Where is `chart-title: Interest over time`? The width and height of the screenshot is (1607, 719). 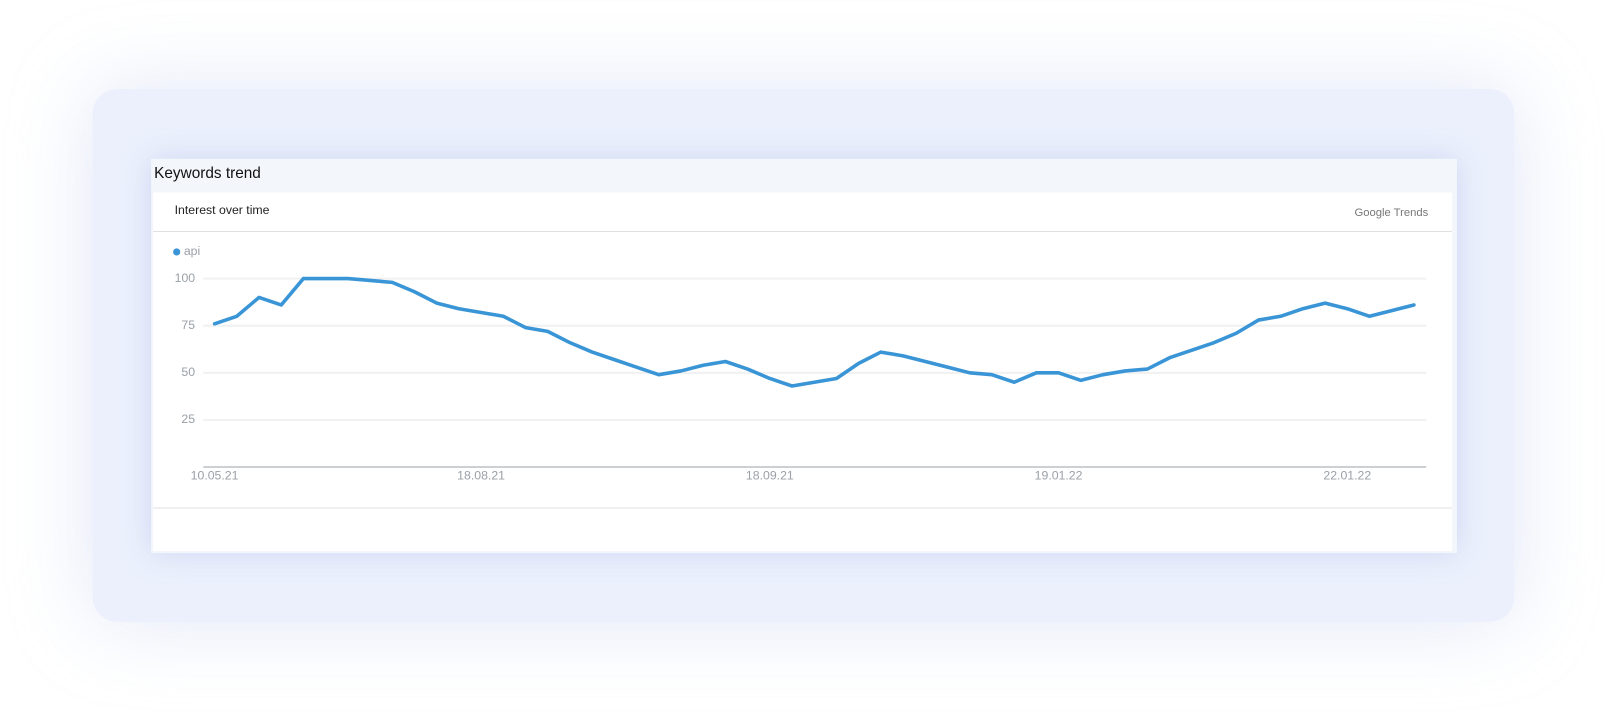
chart-title: Interest over time is located at coordinates (222, 210).